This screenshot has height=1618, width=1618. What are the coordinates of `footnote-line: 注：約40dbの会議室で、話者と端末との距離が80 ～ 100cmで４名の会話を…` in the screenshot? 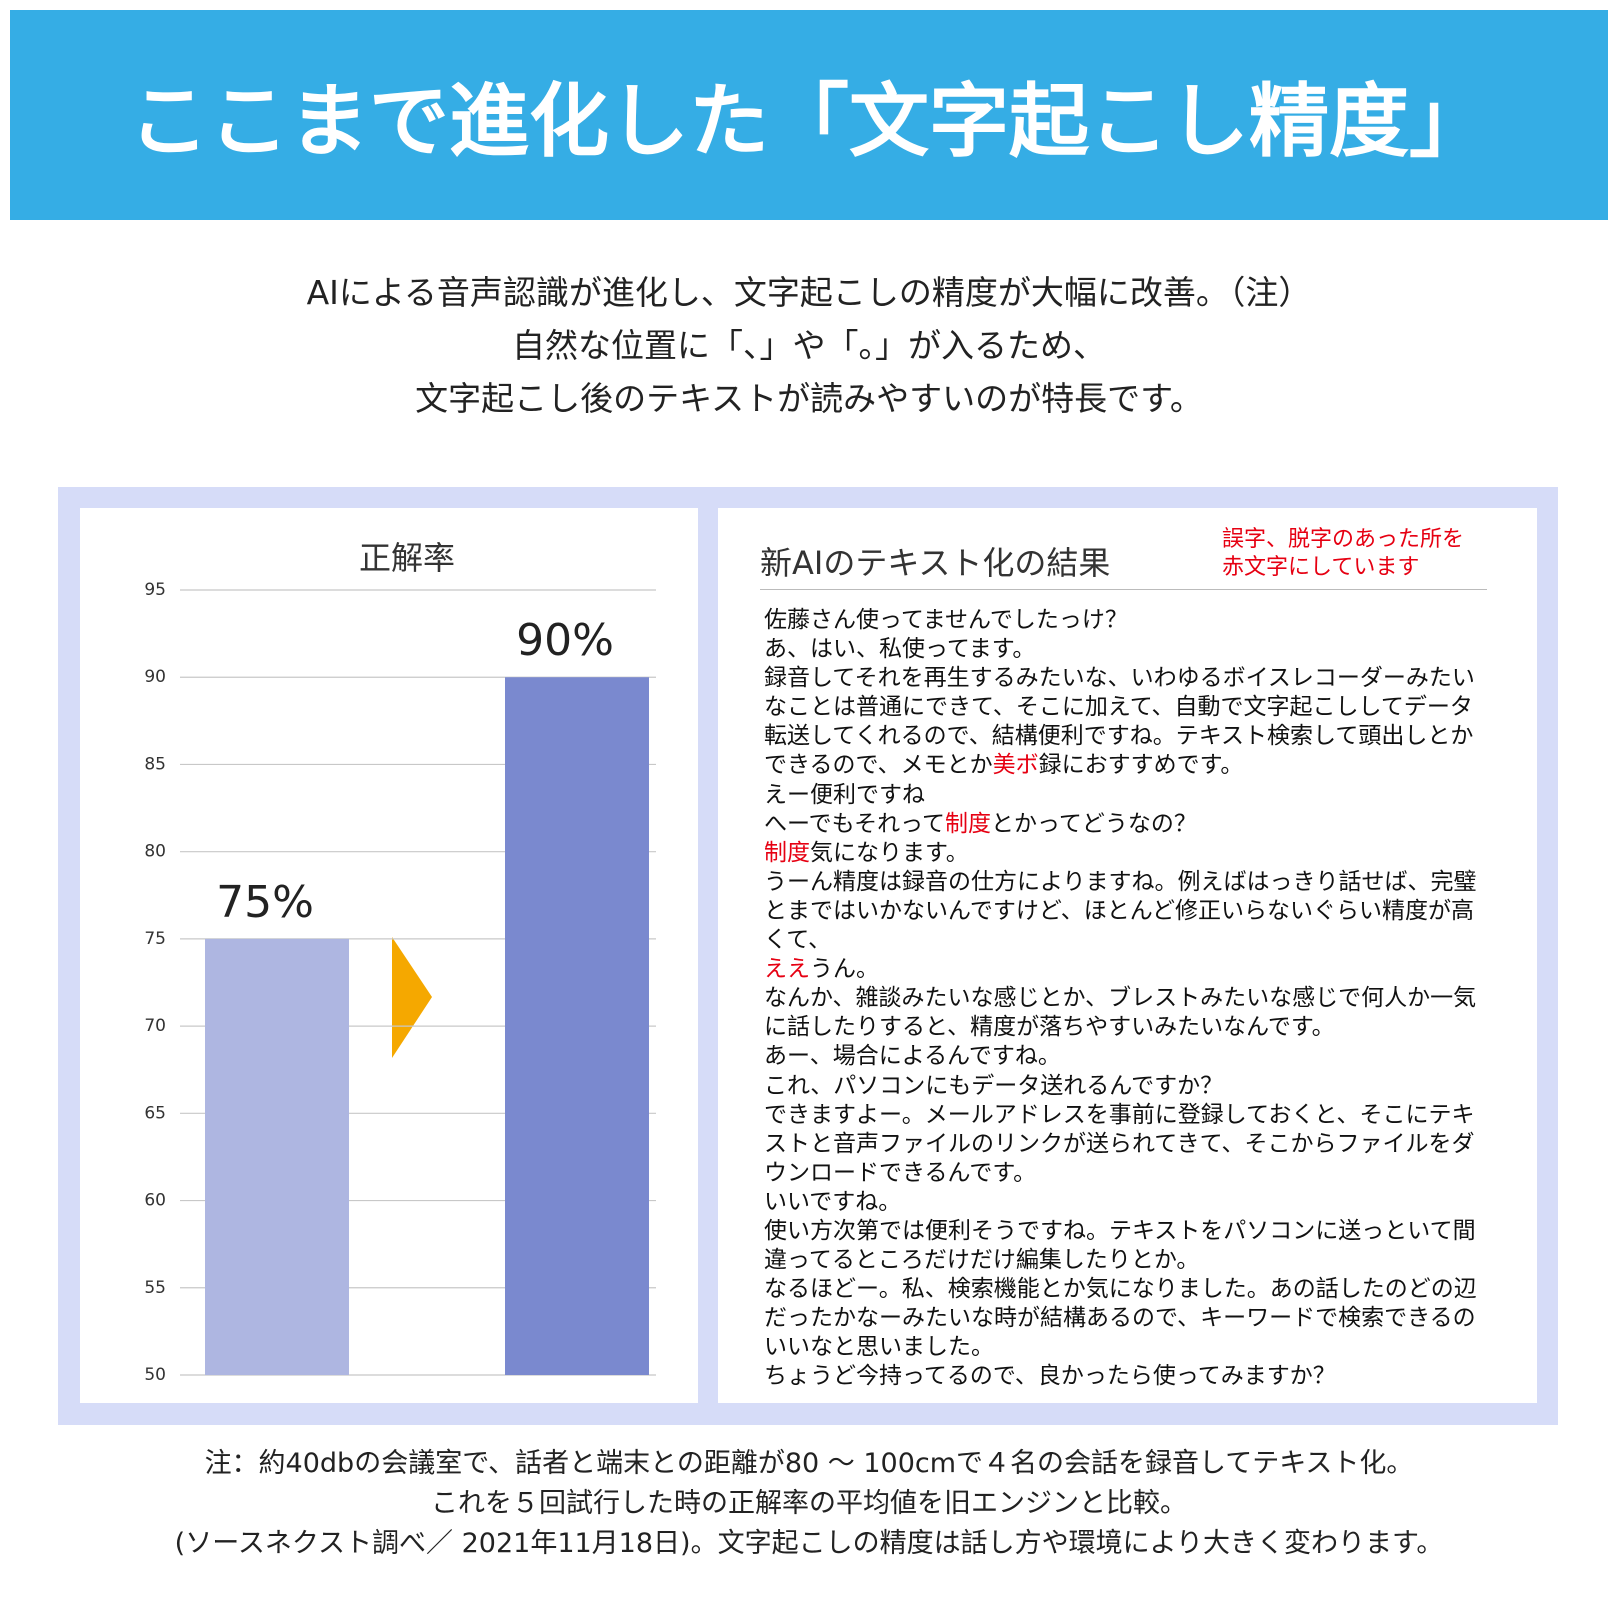 It's located at (809, 1463).